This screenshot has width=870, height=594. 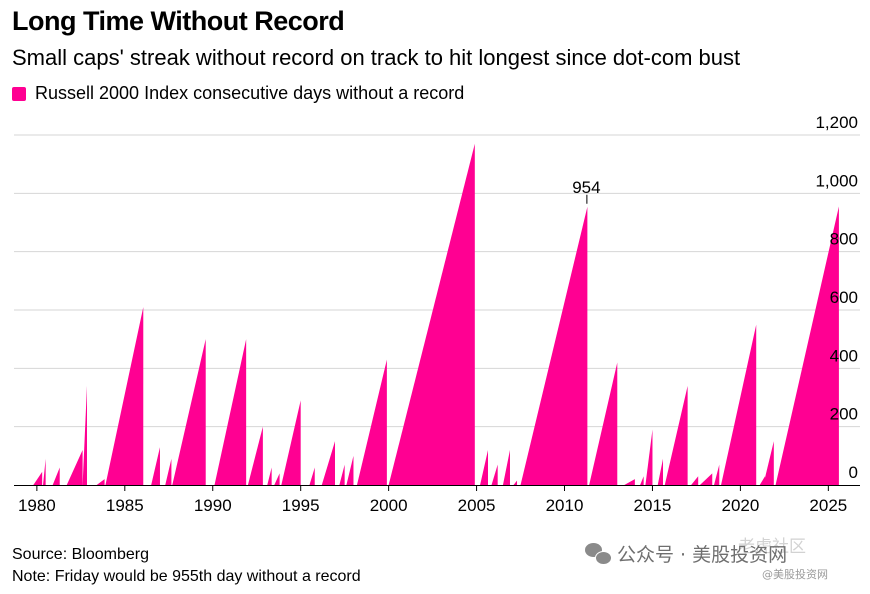 I want to click on legend-swatch, so click(x=19, y=93).